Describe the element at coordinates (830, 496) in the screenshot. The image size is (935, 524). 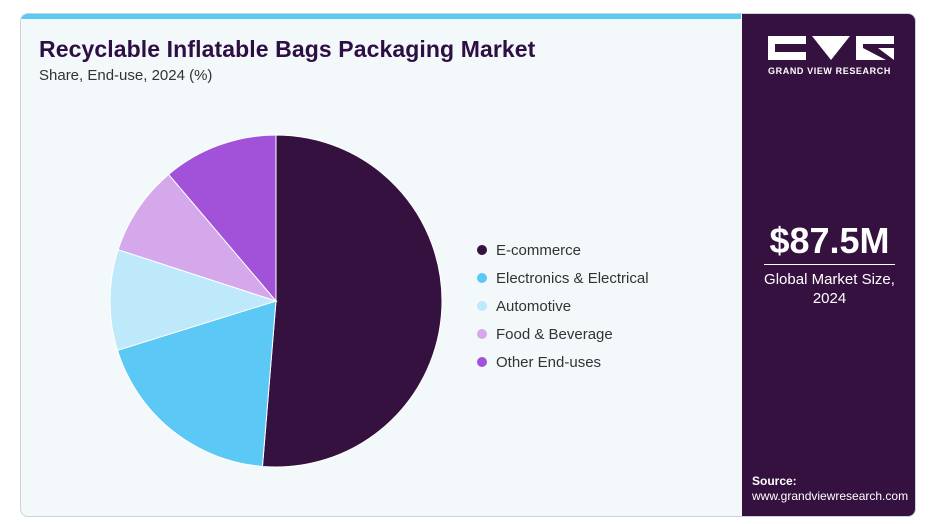
I see `source-link: www.grandviewresearch.com` at that location.